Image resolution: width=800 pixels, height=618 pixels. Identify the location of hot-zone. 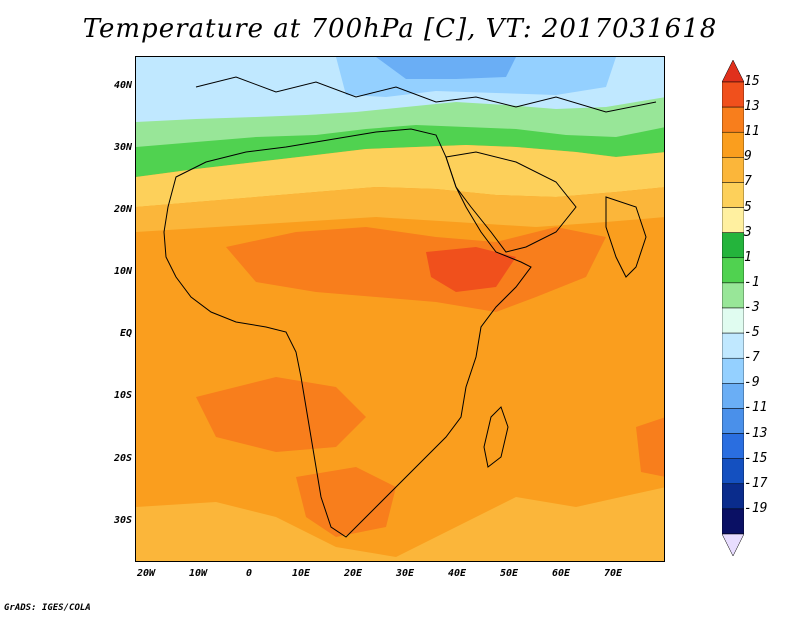
(416, 269).